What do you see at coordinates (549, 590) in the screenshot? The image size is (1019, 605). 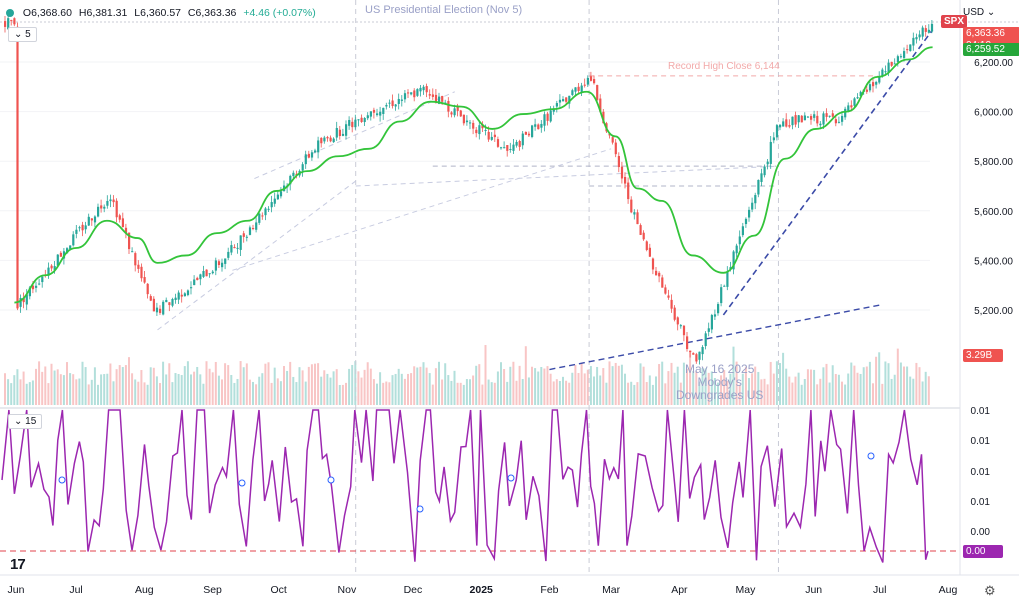 I see `time-tick-label: Feb` at bounding box center [549, 590].